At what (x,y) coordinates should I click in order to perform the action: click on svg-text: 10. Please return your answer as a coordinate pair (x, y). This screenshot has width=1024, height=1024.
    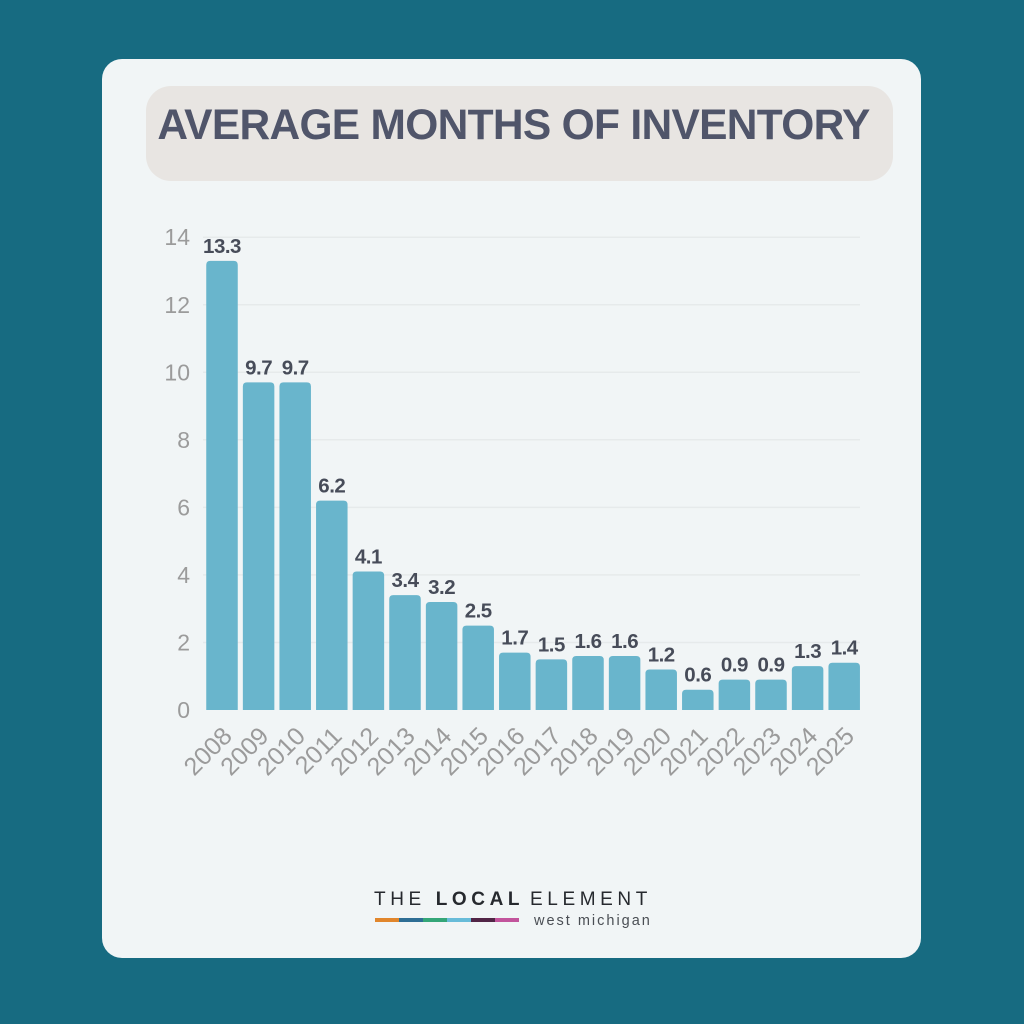
    Looking at the image, I should click on (177, 372).